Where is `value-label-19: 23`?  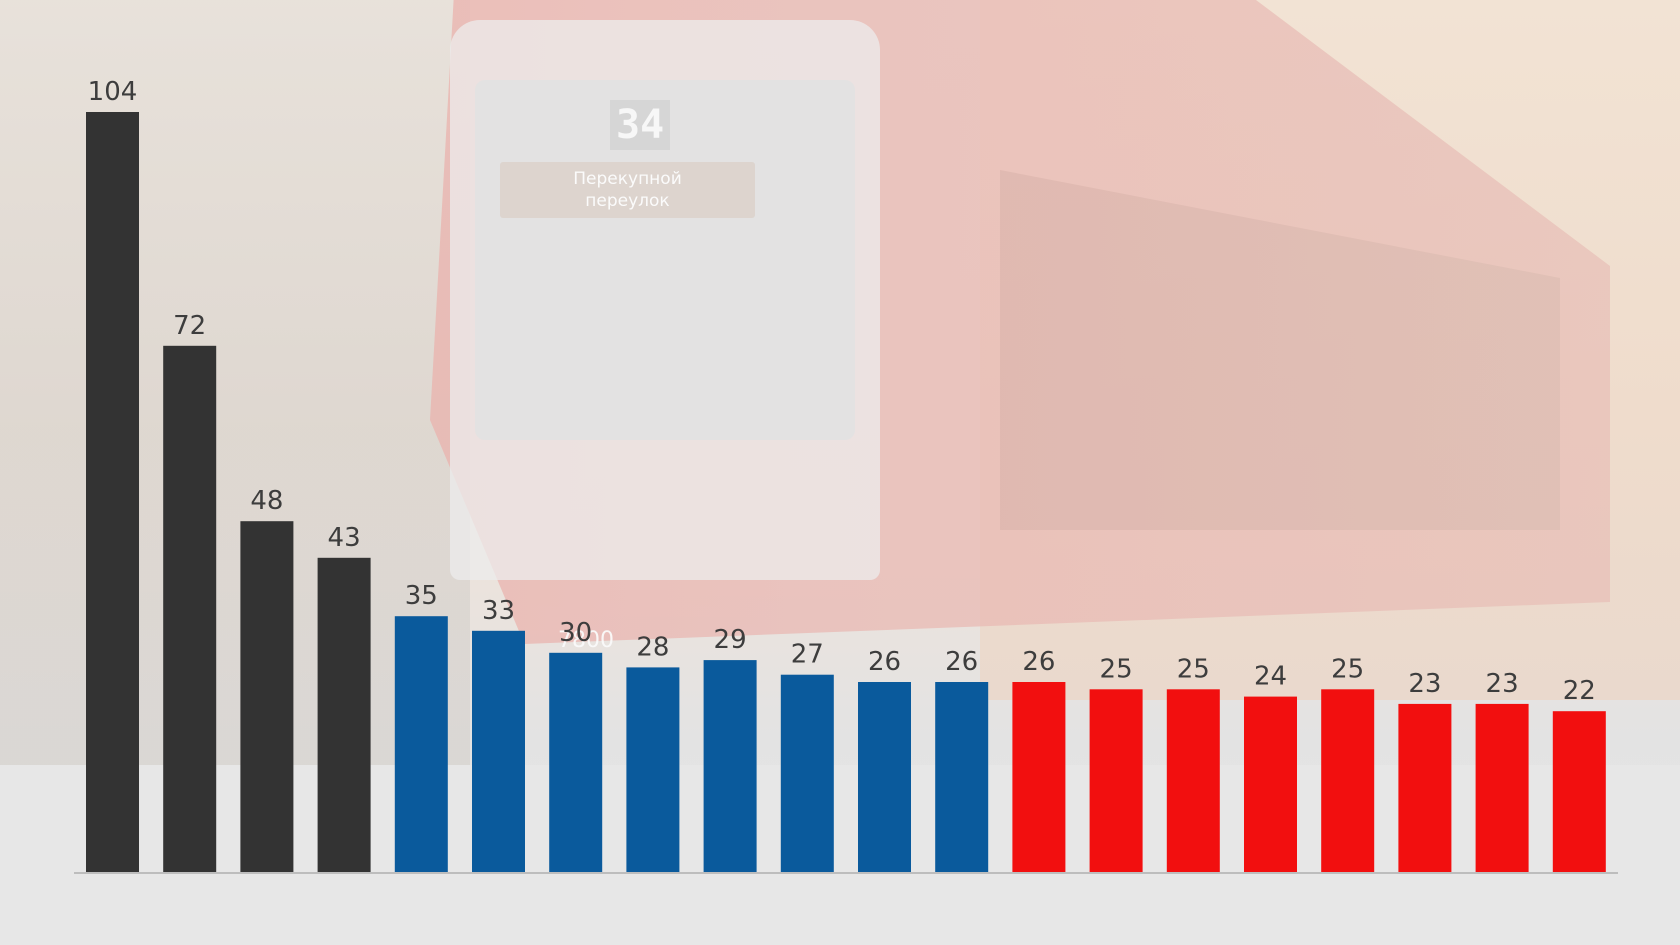
value-label-19: 23 is located at coordinates (1502, 684).